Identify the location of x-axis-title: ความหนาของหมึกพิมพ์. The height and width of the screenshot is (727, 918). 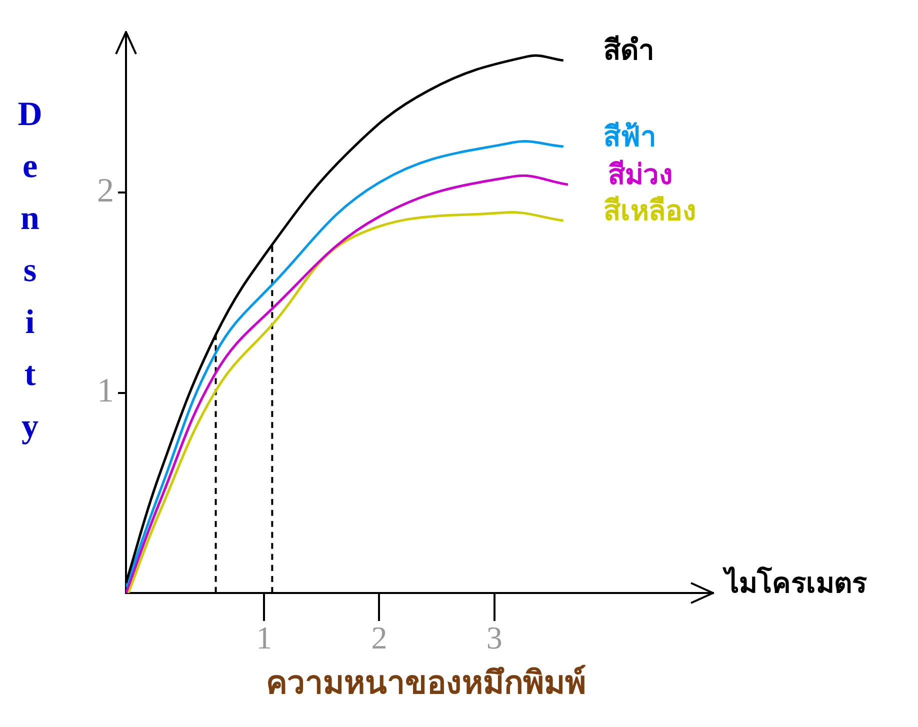
(426, 682).